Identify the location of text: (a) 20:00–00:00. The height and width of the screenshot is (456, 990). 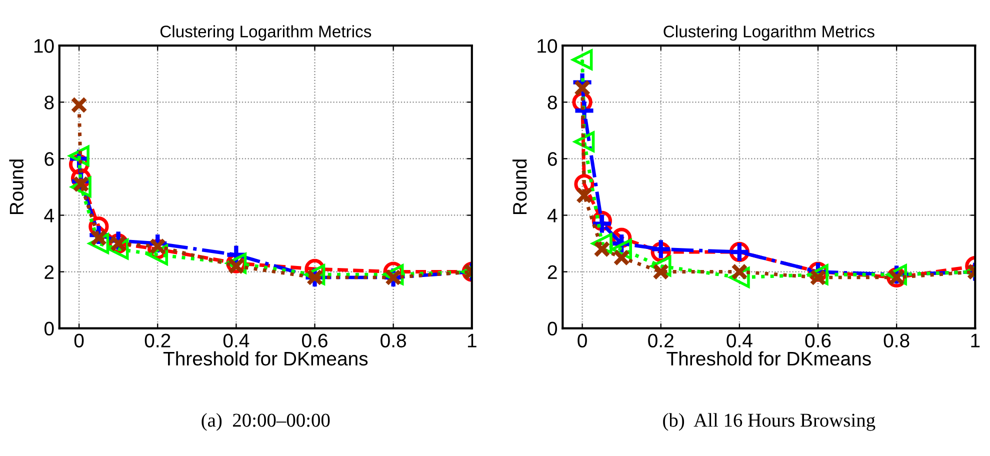
(266, 422).